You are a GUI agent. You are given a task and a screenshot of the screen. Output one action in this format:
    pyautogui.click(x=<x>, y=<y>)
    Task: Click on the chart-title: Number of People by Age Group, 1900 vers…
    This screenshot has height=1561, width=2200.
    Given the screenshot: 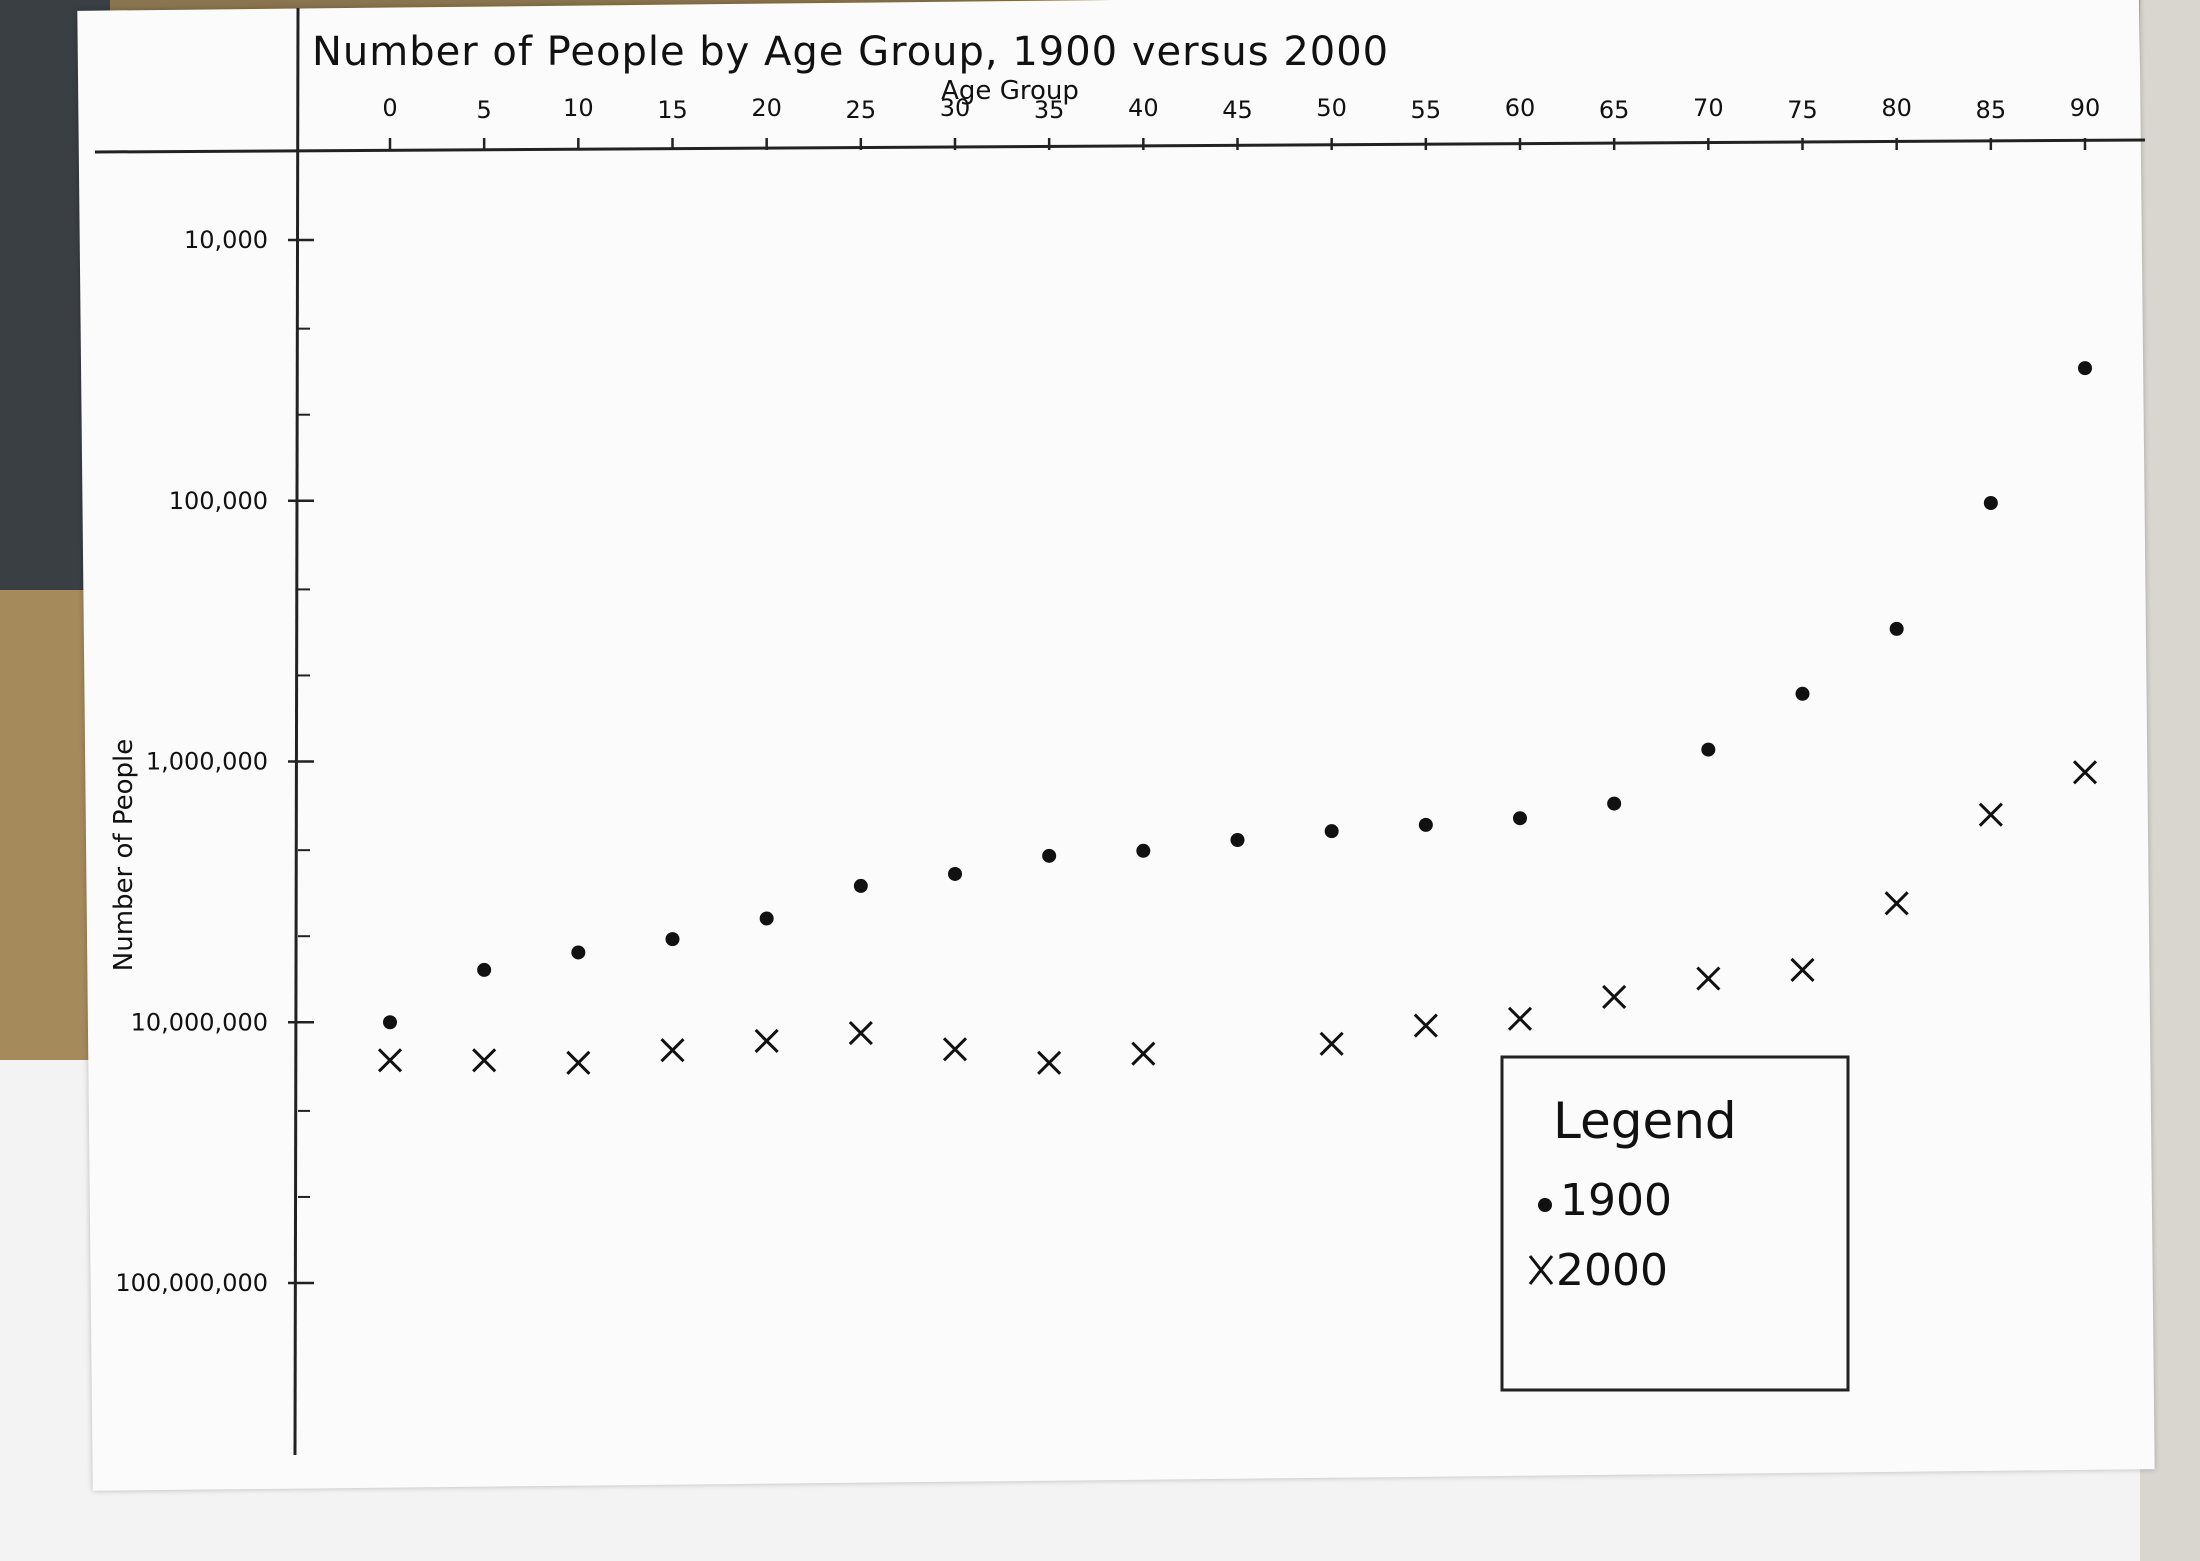 What is the action you would take?
    pyautogui.click(x=850, y=52)
    